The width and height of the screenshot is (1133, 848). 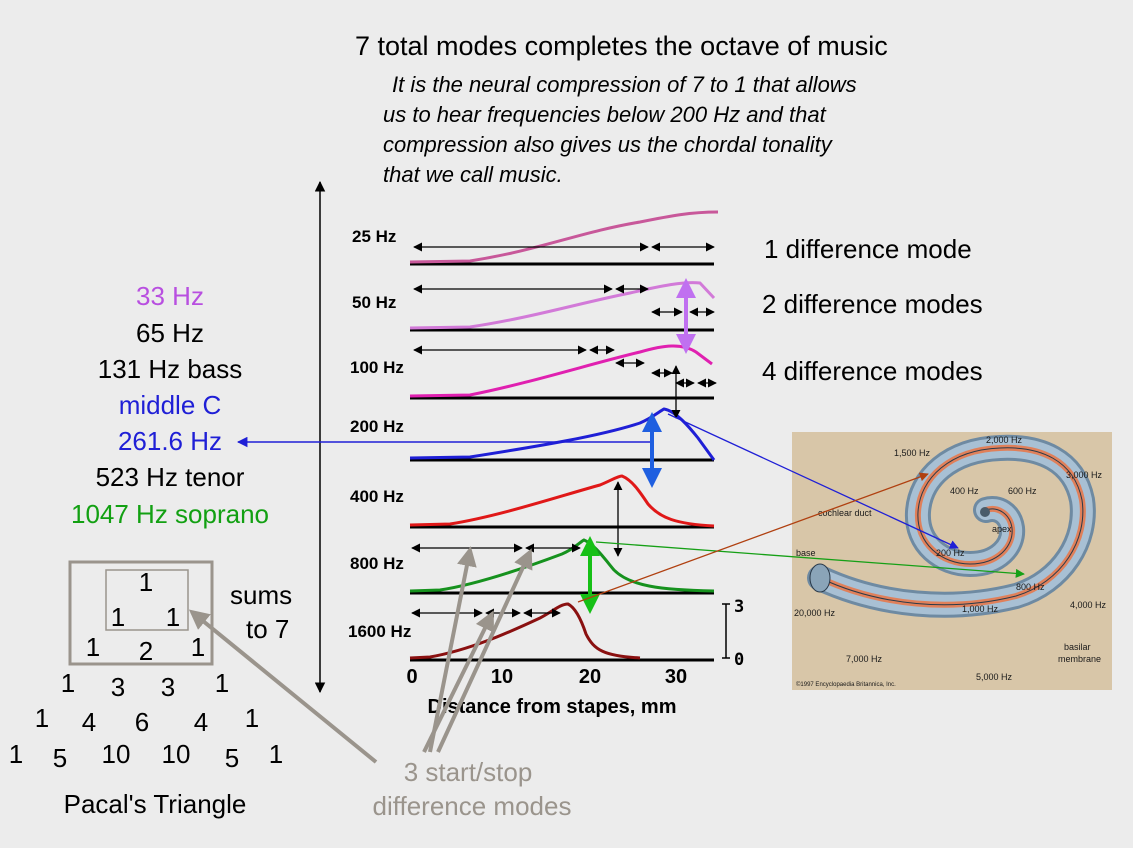 What do you see at coordinates (872, 371) in the screenshot?
I see `mode-label-four: 4 difference modes` at bounding box center [872, 371].